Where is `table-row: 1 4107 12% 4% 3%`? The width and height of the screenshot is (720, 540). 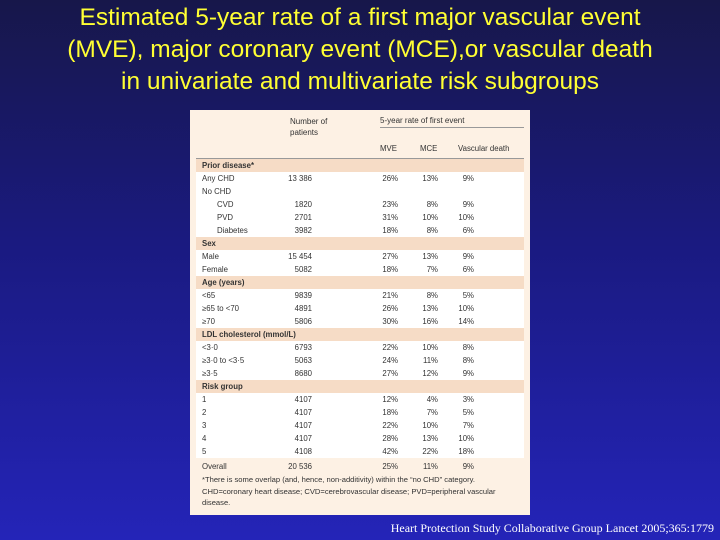
table-row: 1 4107 12% 4% 3% is located at coordinates (360, 399).